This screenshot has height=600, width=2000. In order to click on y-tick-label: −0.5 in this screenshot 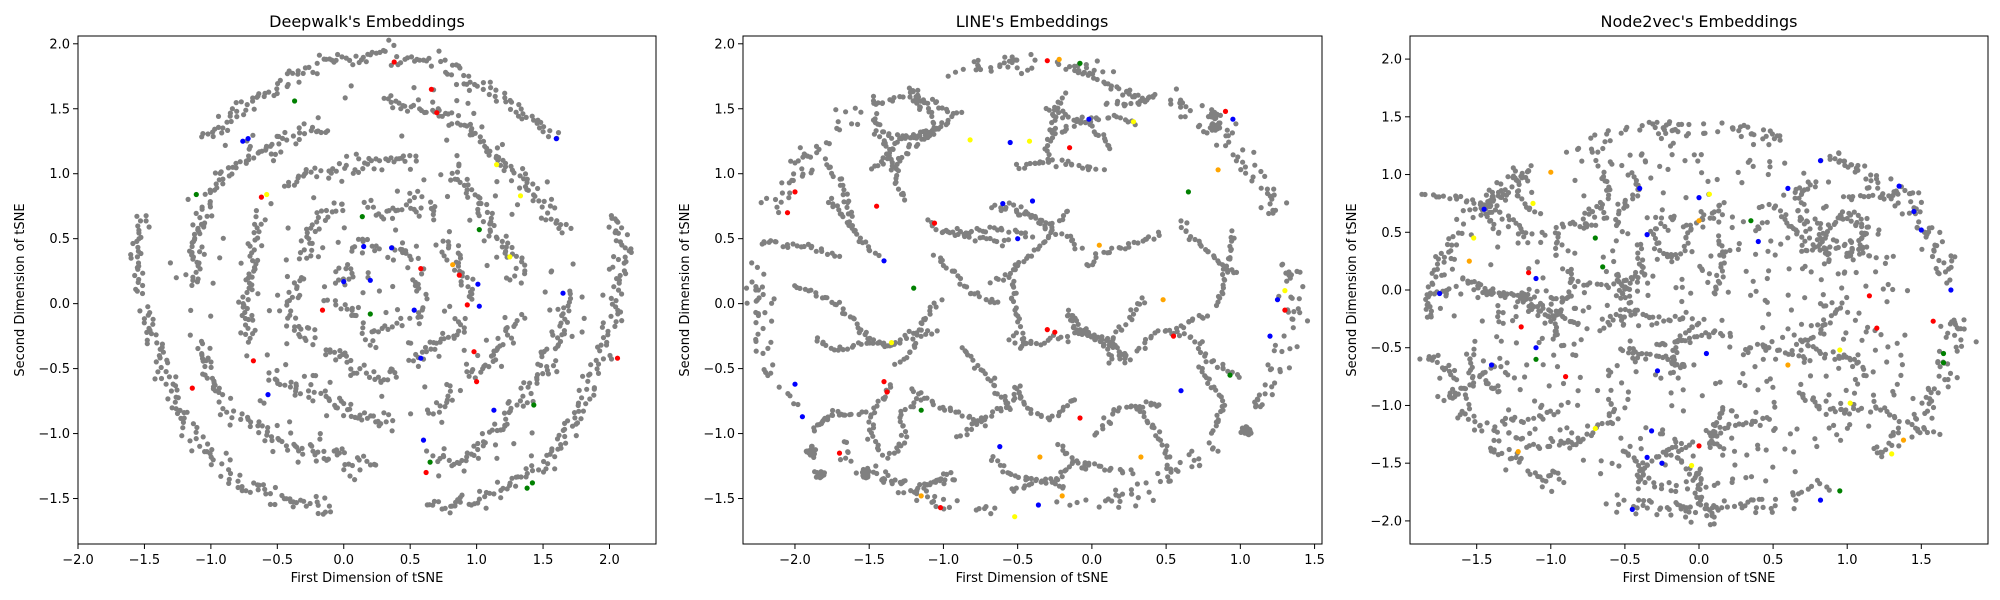, I will do `click(54, 369)`.